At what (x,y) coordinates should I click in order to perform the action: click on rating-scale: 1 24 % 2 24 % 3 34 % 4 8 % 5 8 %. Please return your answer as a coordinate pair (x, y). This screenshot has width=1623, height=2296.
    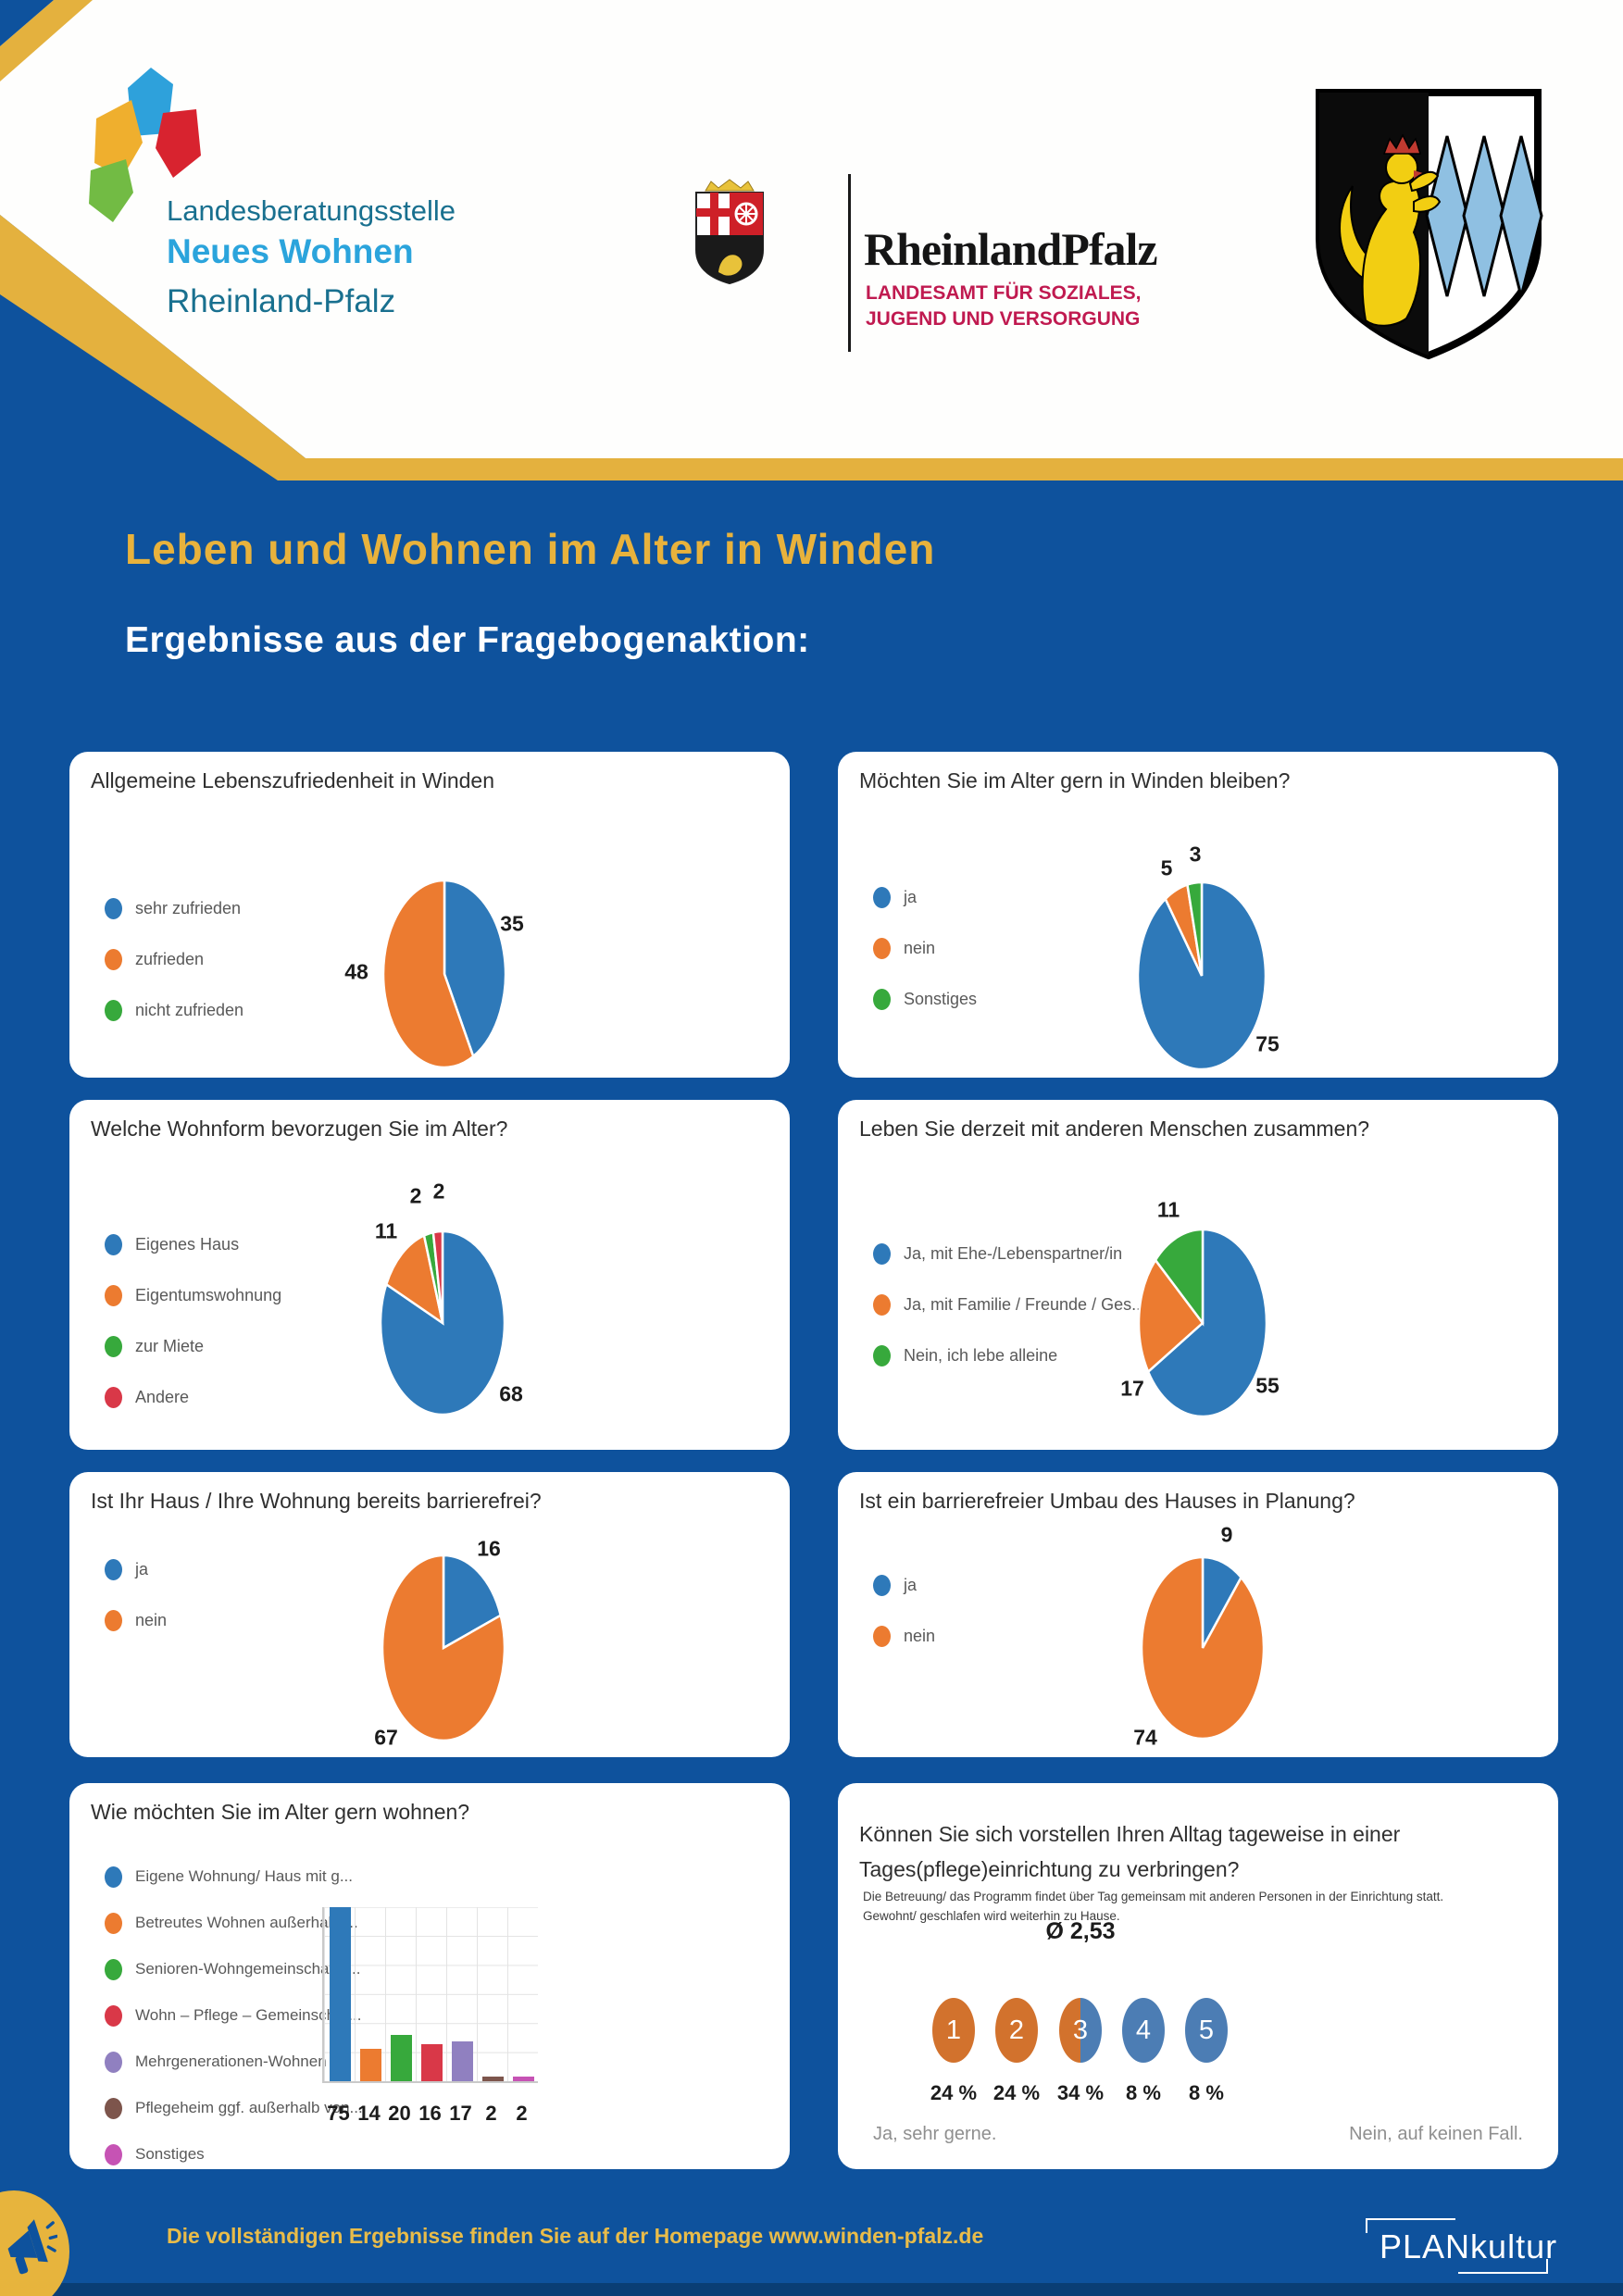
    Looking at the image, I should click on (1198, 1976).